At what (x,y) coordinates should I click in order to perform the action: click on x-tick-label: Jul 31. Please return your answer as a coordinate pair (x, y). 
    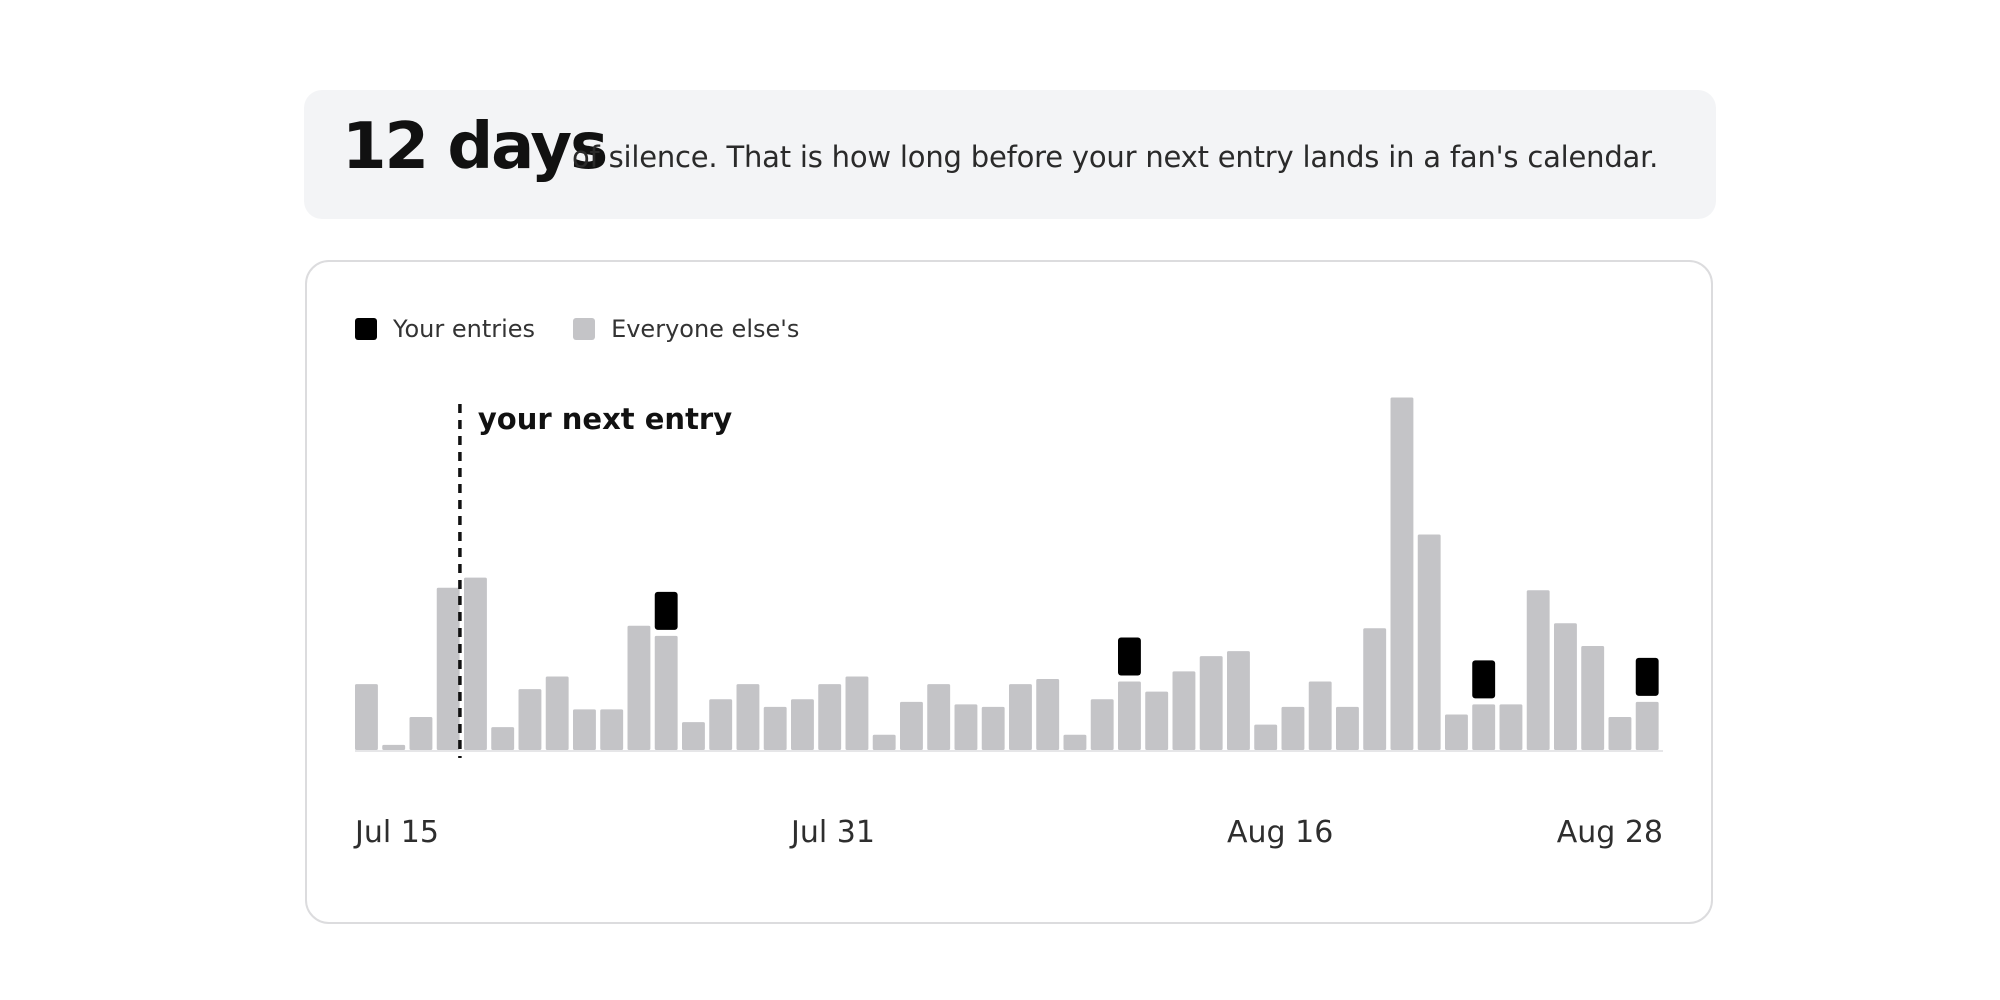
    Looking at the image, I should click on (832, 832).